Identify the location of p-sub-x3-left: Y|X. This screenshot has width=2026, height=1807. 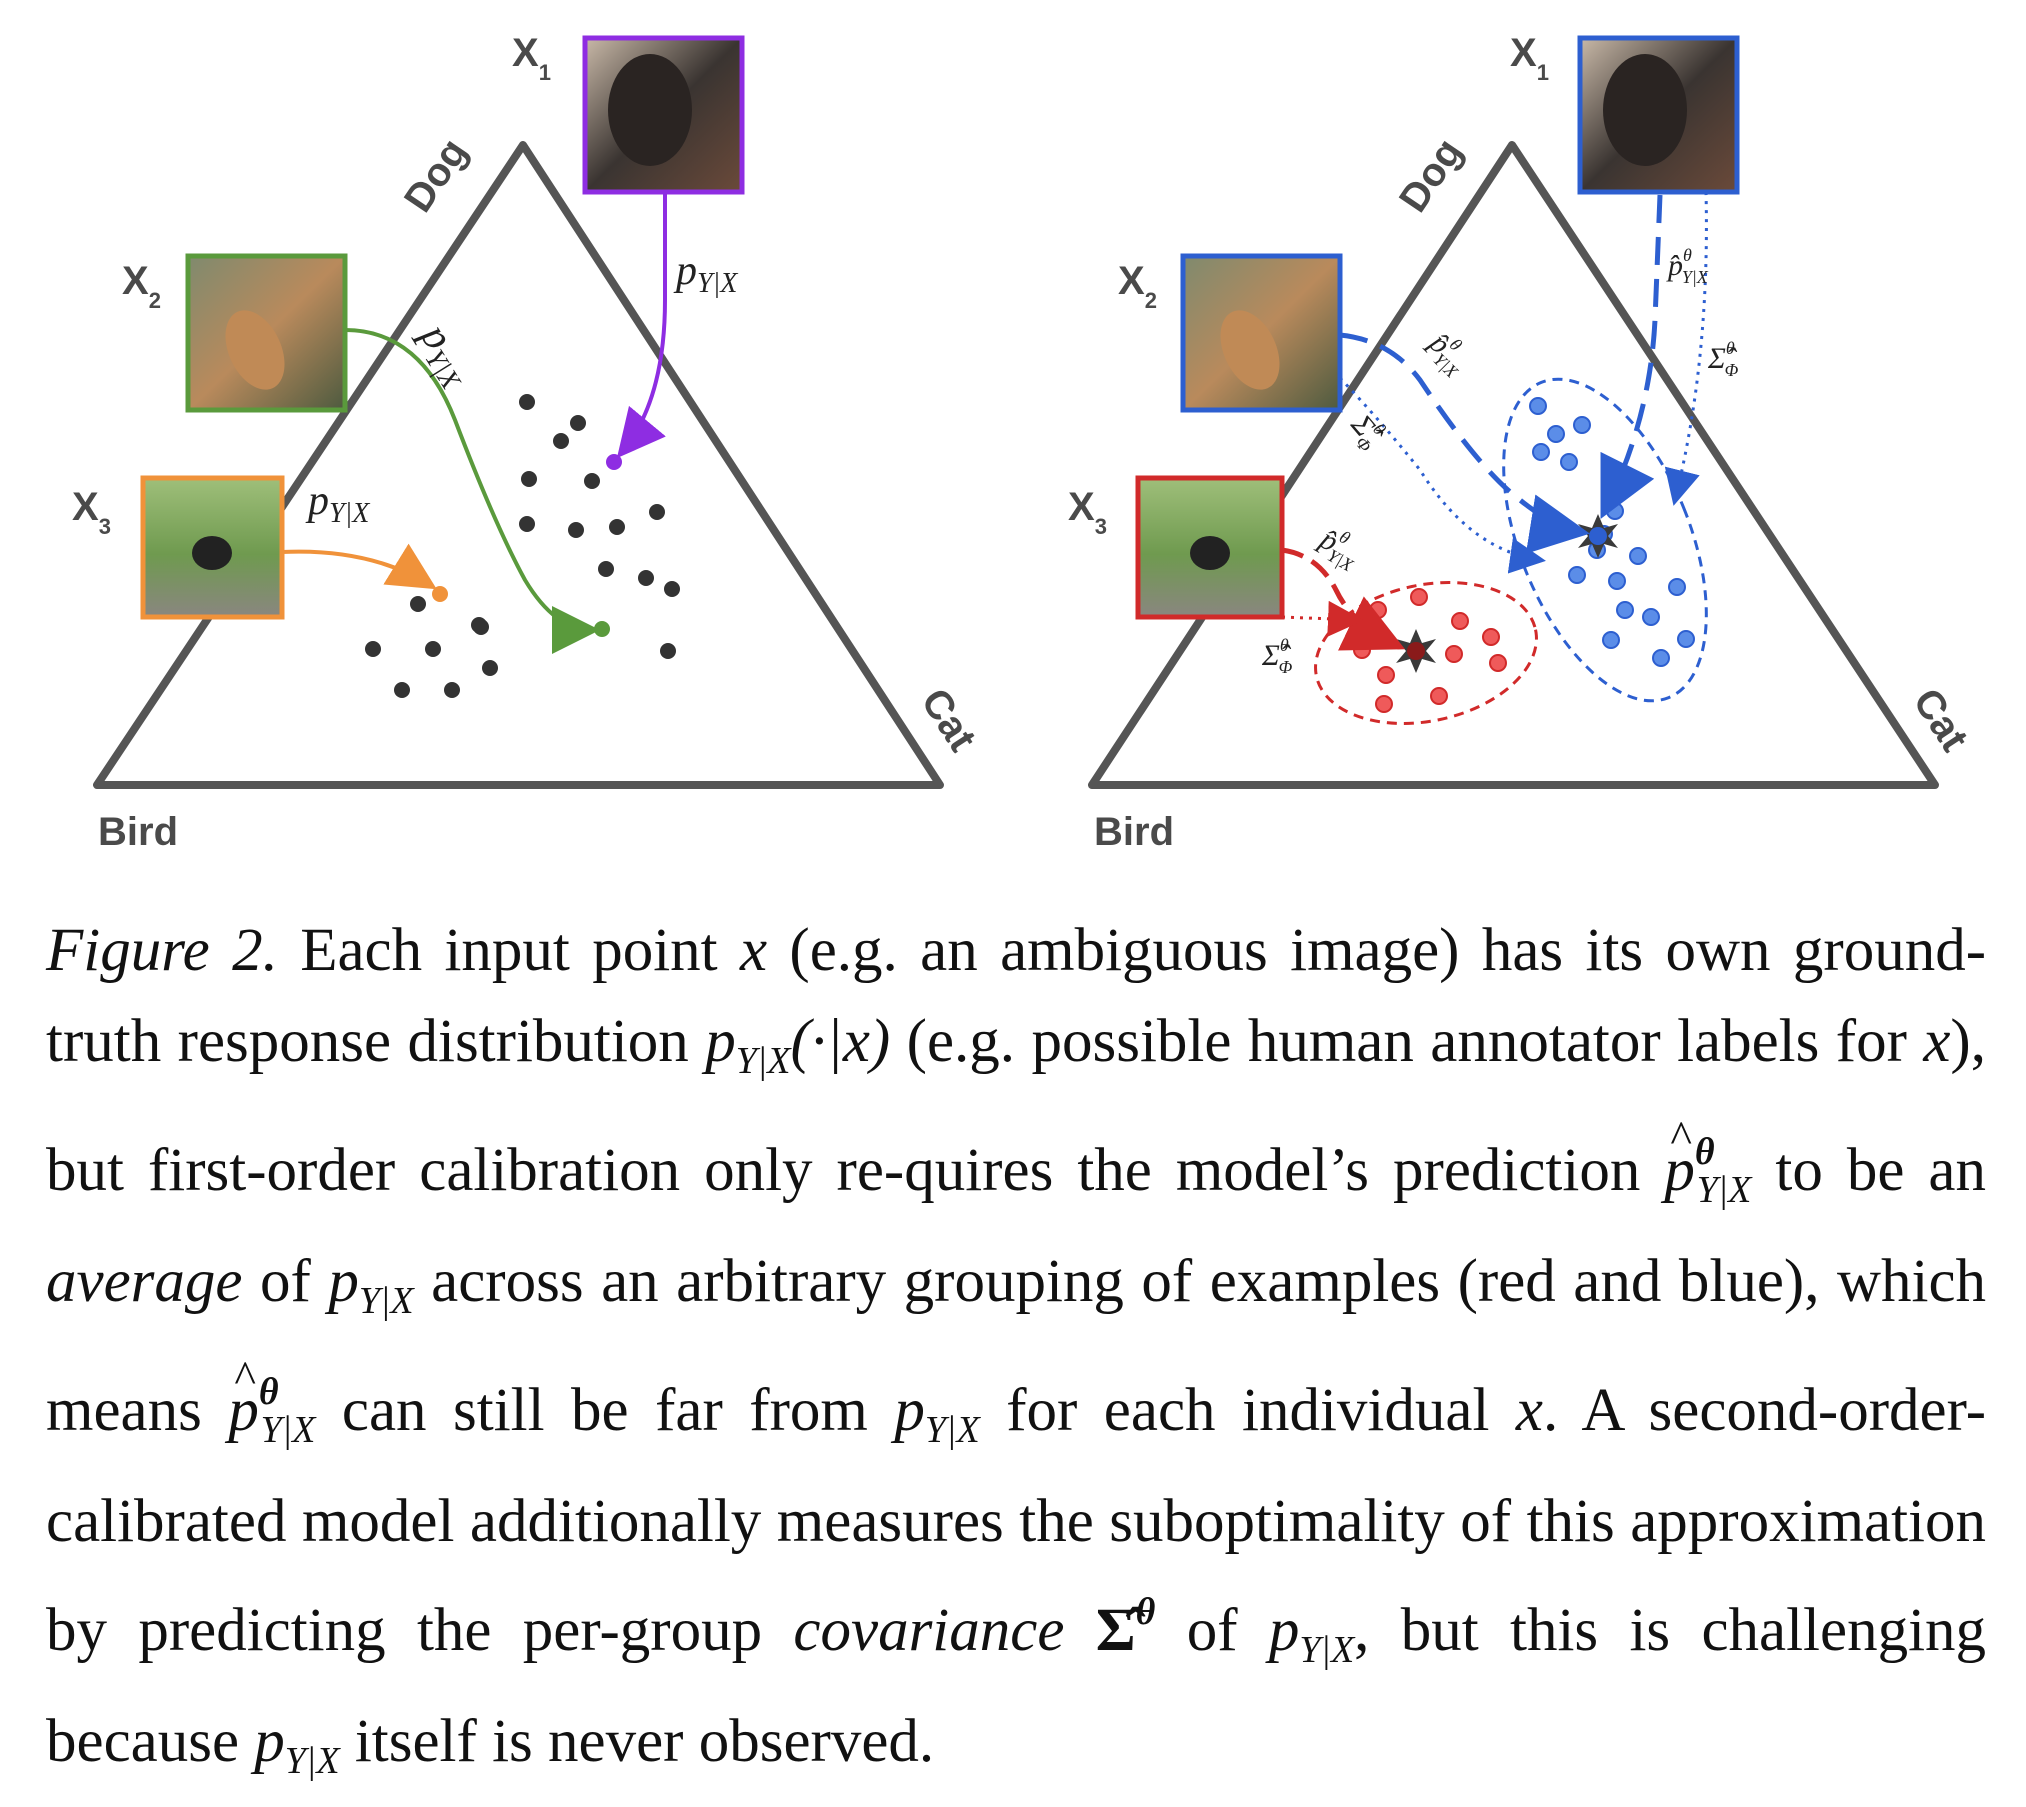
(349, 513).